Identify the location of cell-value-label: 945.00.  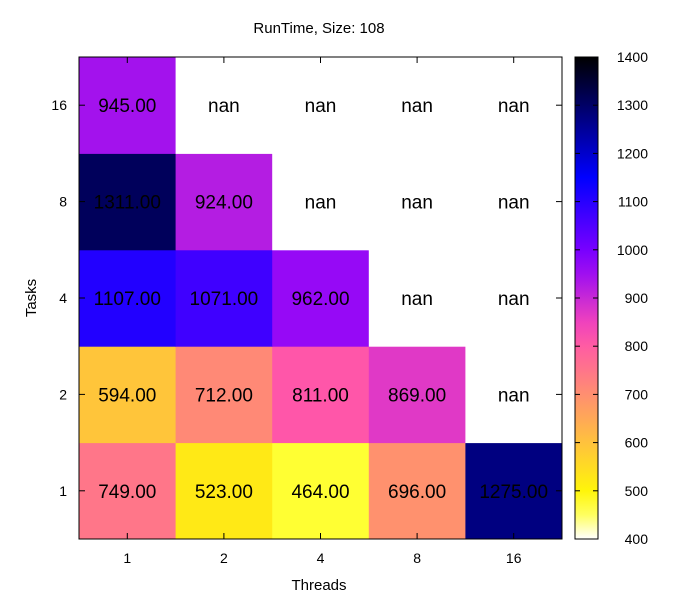
(127, 106).